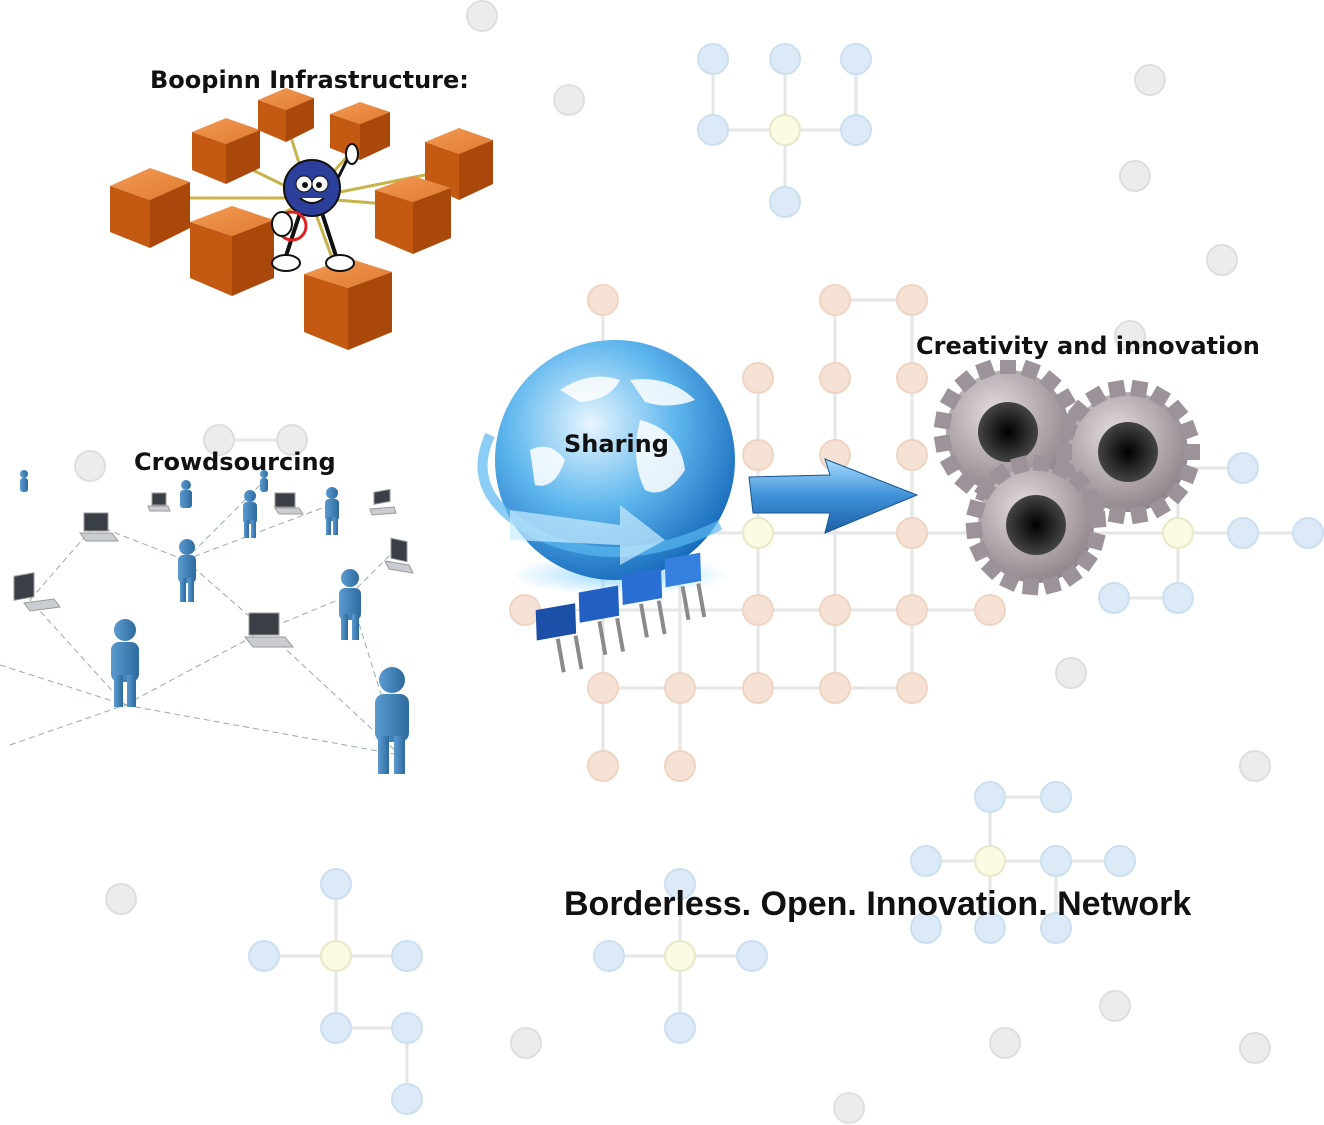 Image resolution: width=1324 pixels, height=1125 pixels. I want to click on cube-group, so click(301, 219).